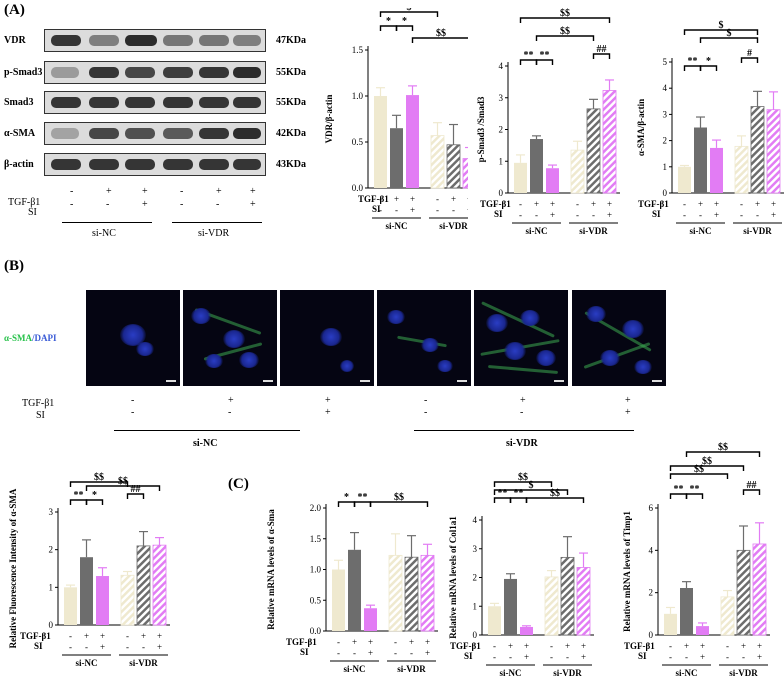 This screenshot has width=784, height=680. What do you see at coordinates (218, 204) in the screenshot?
I see `blot-si-sign: -` at bounding box center [218, 204].